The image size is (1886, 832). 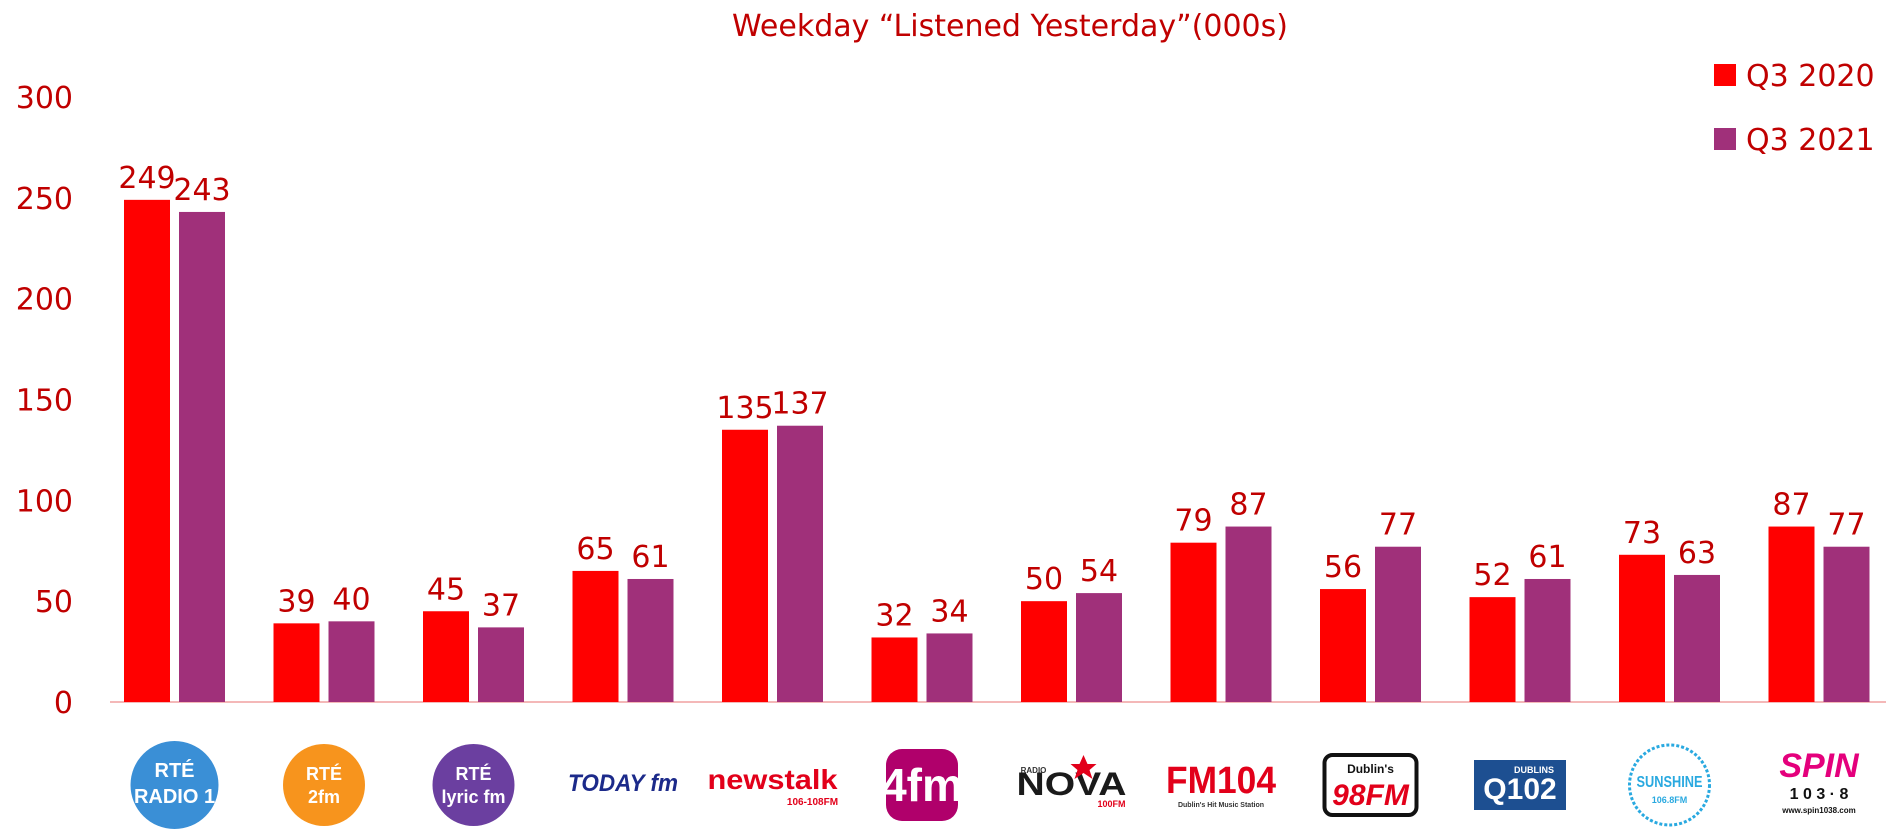 What do you see at coordinates (174, 797) in the screenshot?
I see `logo-text: RADIO 1` at bounding box center [174, 797].